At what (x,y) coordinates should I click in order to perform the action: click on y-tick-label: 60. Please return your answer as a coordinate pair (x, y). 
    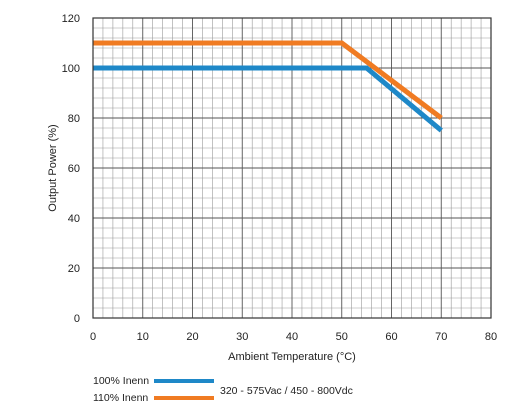
    Looking at the image, I should click on (74, 169).